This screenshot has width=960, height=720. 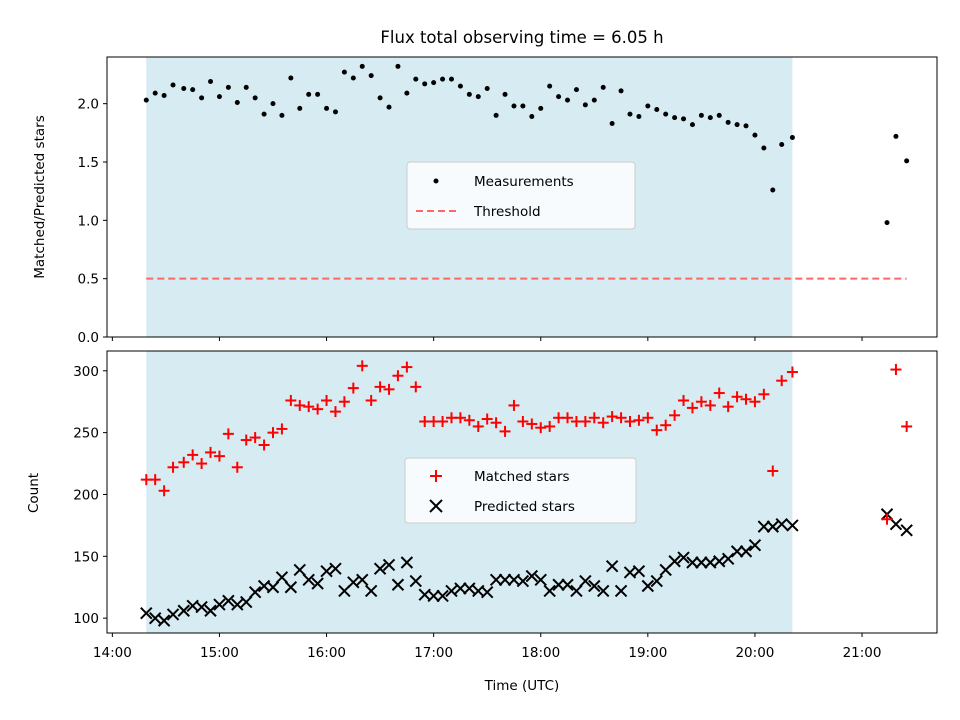 I want to click on top-legend-box, so click(x=521, y=195).